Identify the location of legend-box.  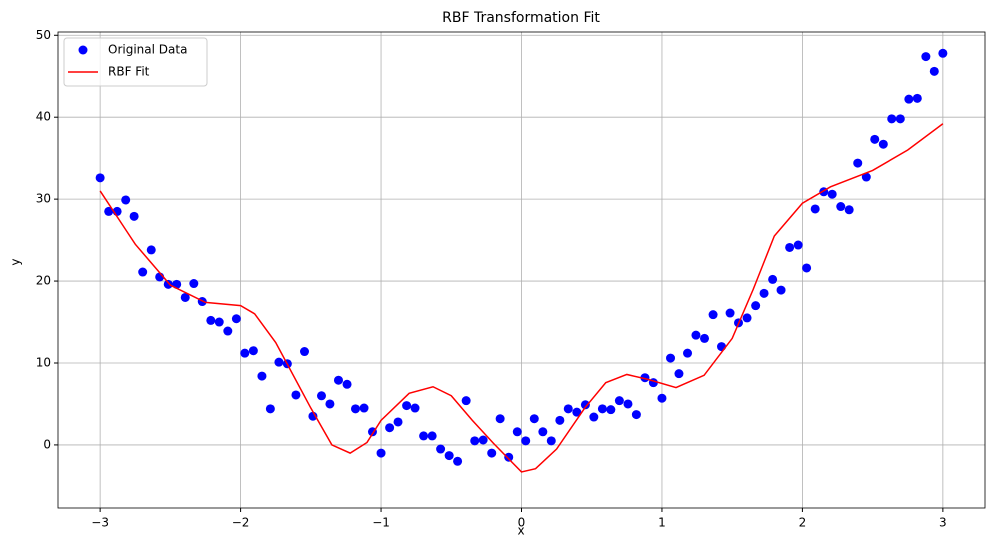
(135, 62).